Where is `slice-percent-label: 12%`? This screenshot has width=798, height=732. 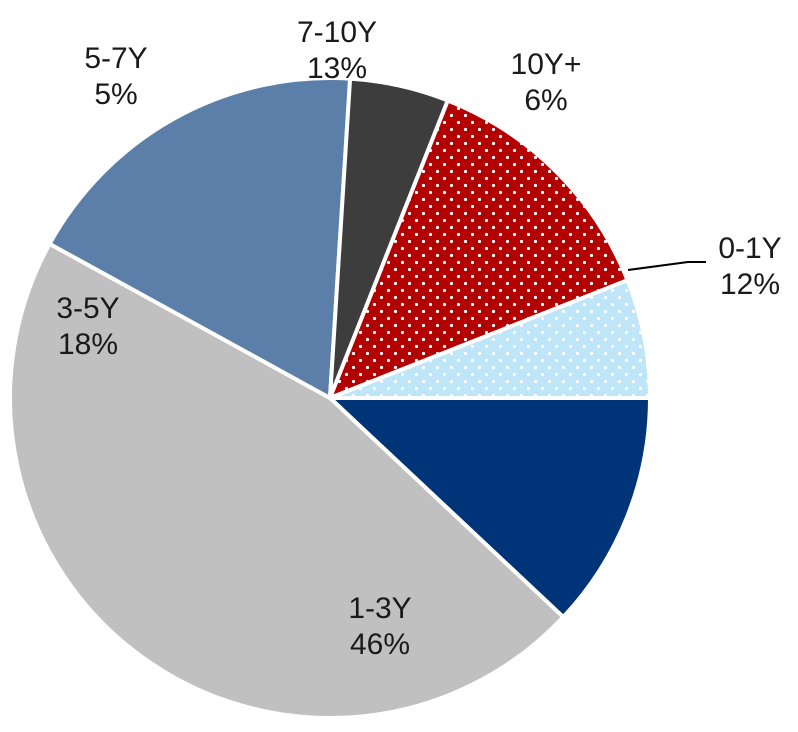 slice-percent-label: 12% is located at coordinates (750, 284).